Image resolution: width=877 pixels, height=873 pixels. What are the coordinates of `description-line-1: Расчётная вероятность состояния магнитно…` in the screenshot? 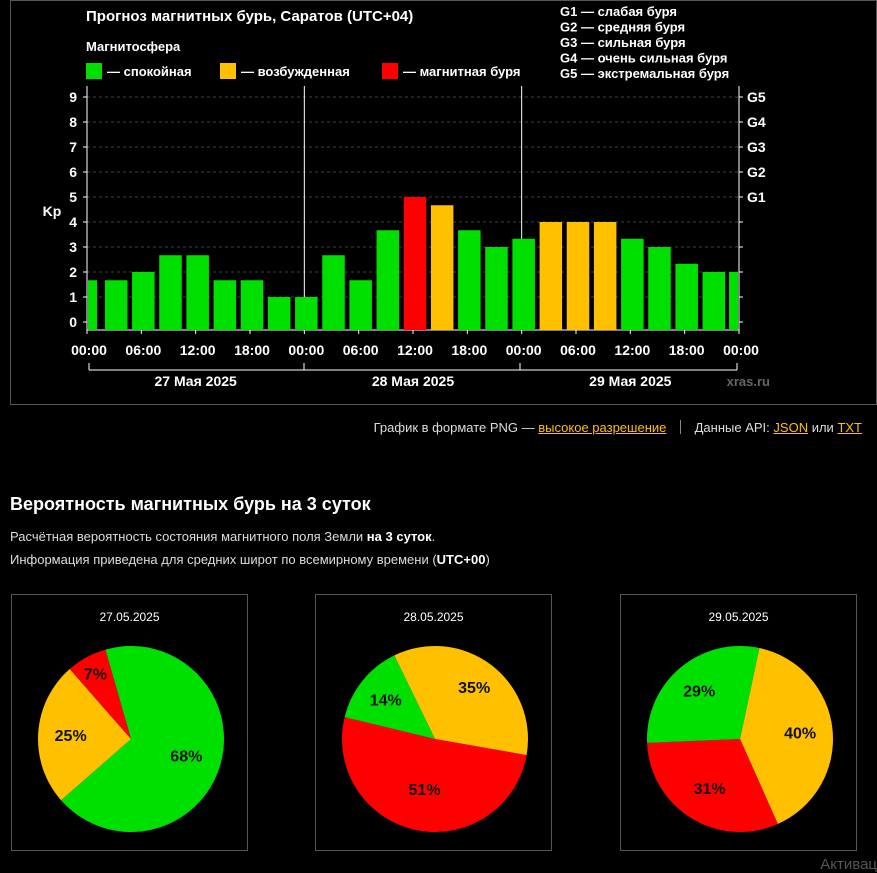 It's located at (222, 536).